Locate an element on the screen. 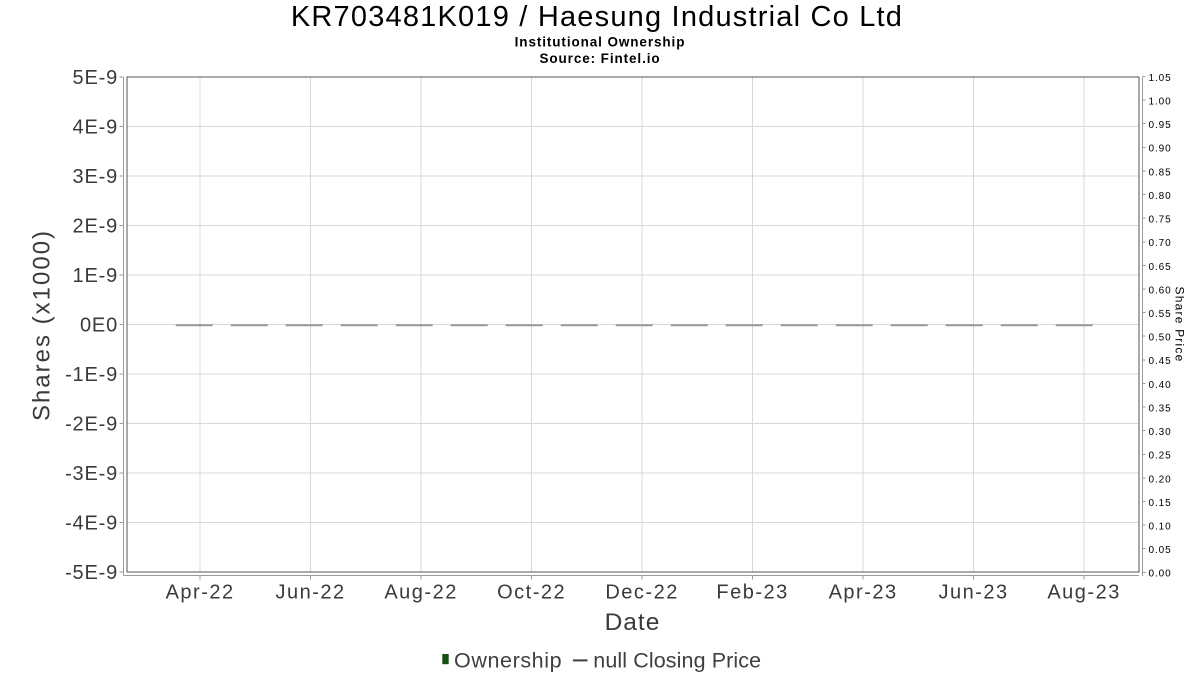 This screenshot has height=675, width=1200. svg-text: Share Price is located at coordinates (1180, 325).